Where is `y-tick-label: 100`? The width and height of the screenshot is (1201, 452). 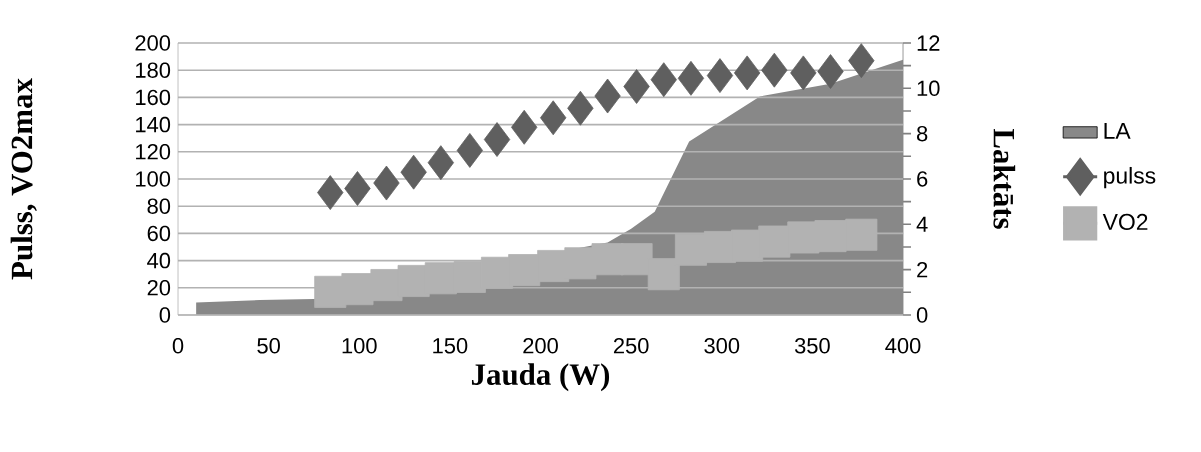 y-tick-label: 100 is located at coordinates (153, 179).